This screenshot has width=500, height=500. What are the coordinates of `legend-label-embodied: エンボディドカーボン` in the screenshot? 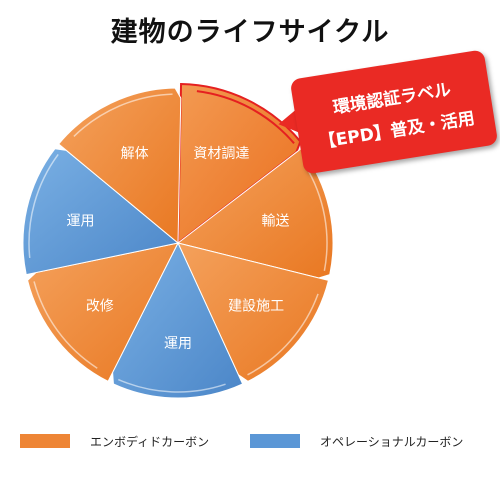 It's located at (150, 442).